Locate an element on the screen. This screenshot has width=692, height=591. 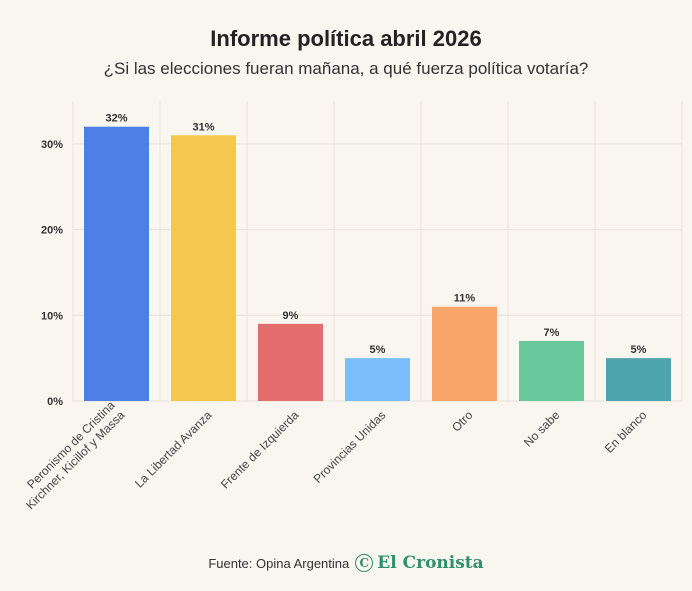
x-tick-label: En blanco is located at coordinates (626, 432).